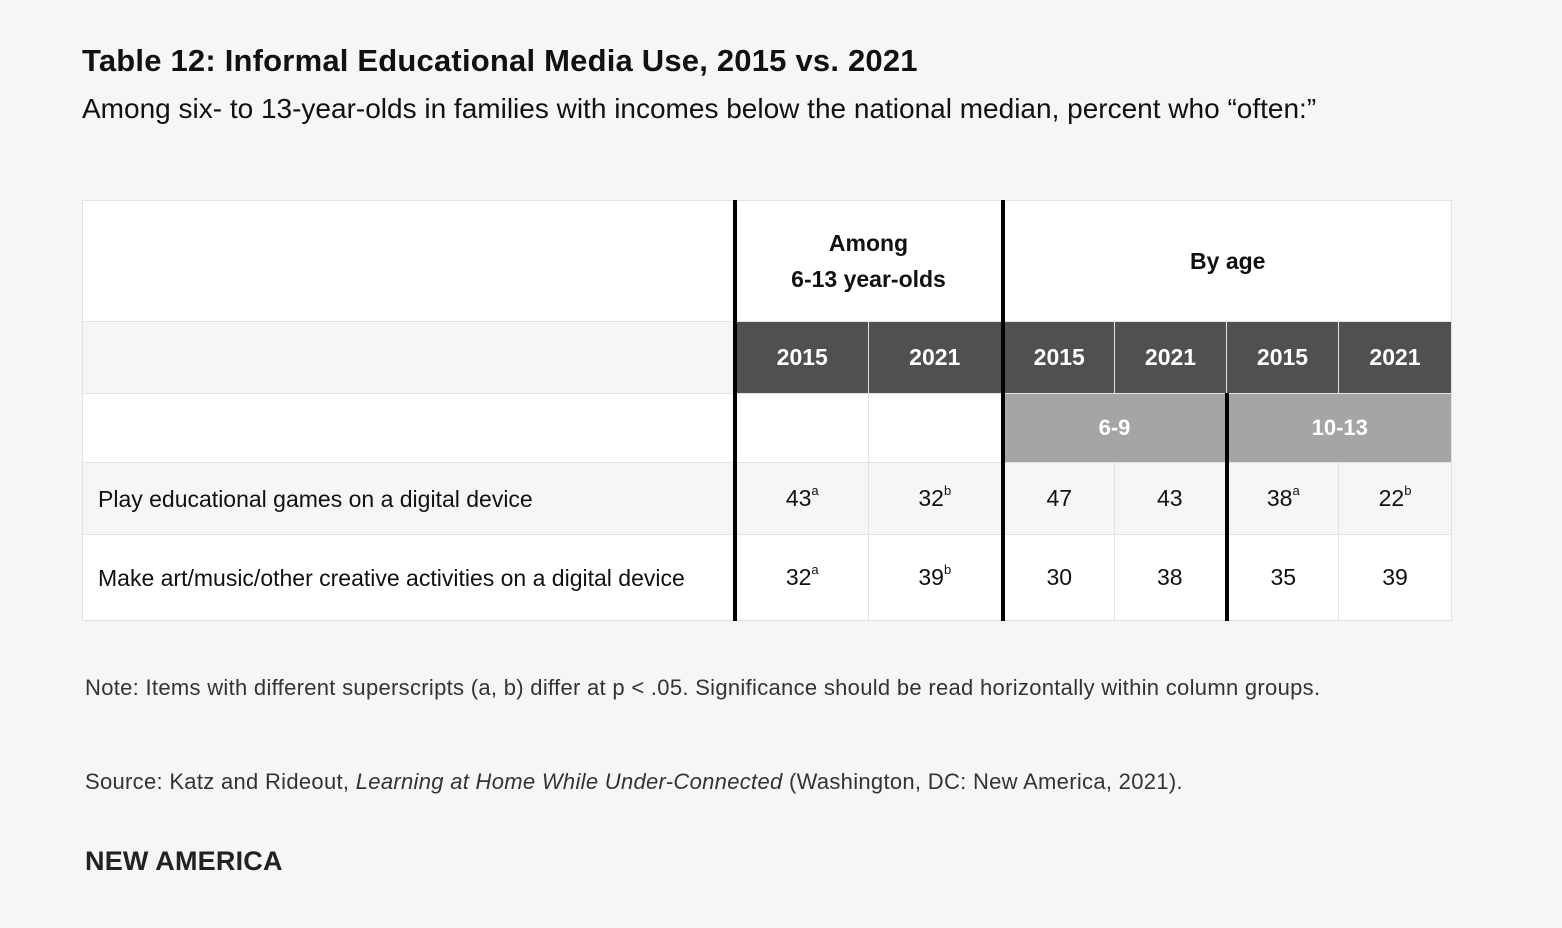  Describe the element at coordinates (569, 781) in the screenshot. I see `source-title: Learning at Home While Under-Connected` at that location.